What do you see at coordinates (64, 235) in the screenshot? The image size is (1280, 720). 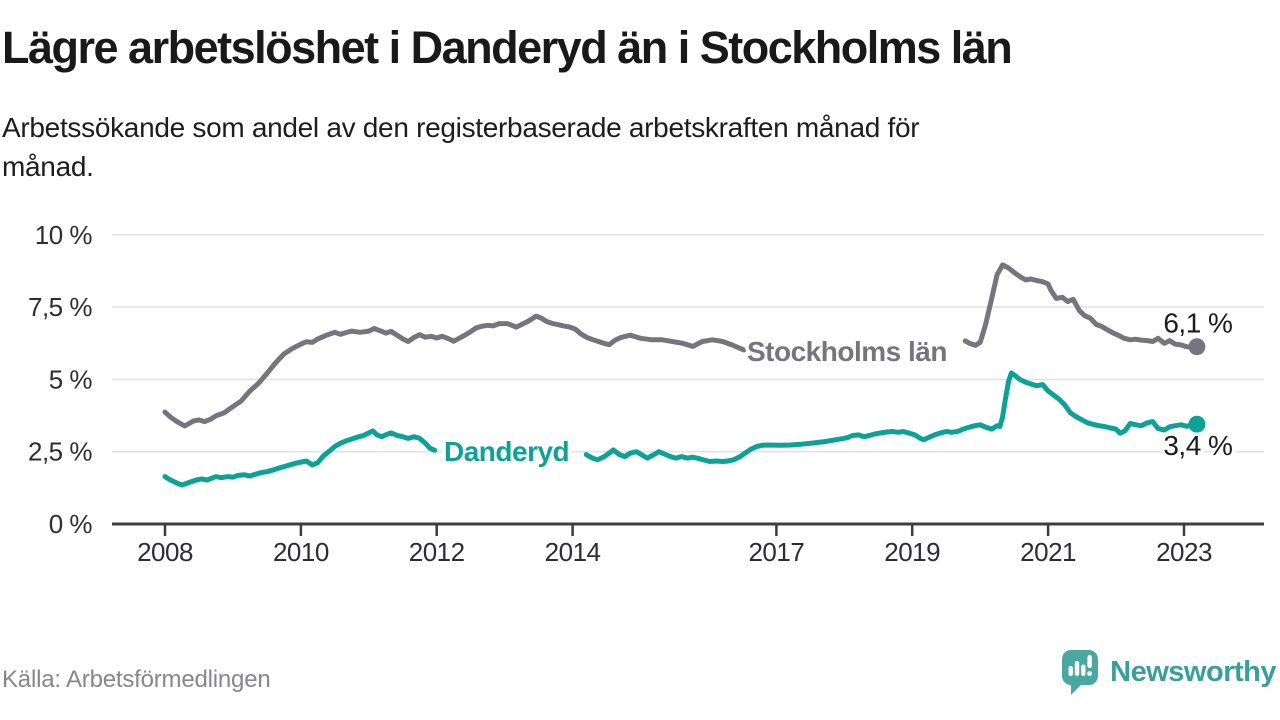 I see `y-axis-label: 10 %` at bounding box center [64, 235].